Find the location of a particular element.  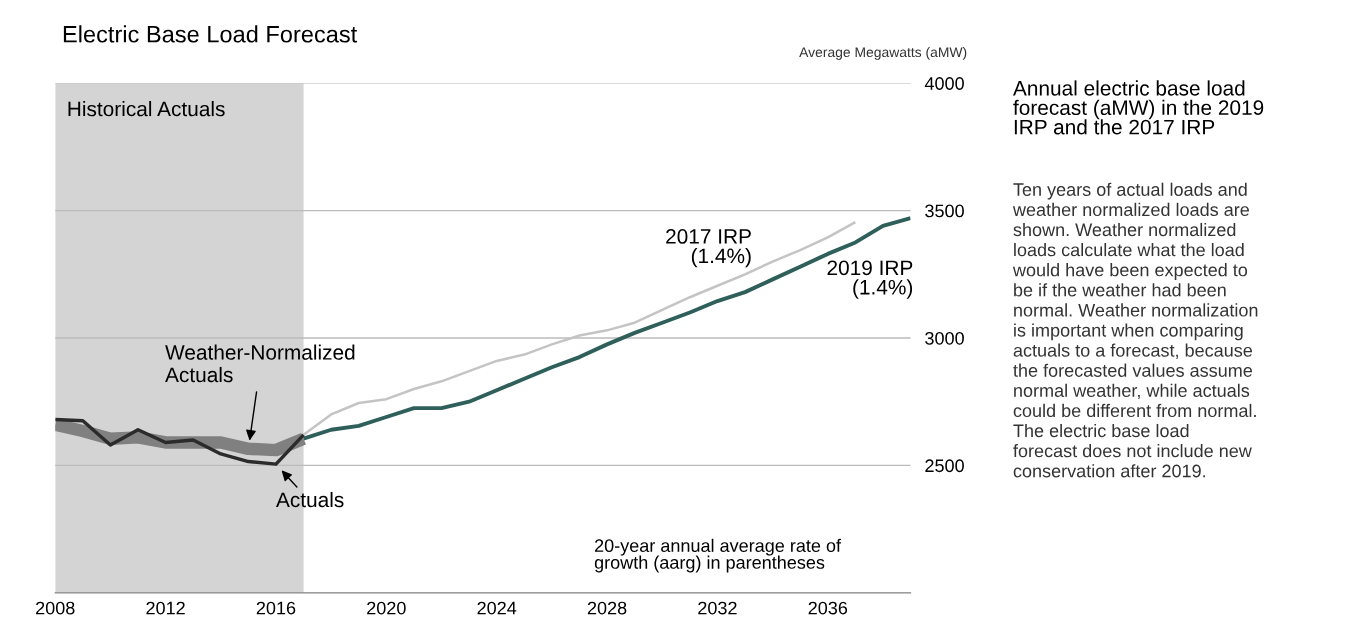

text: Annual electric base load forecast (aMW) in the 2019 IRP and the 2017 IRP is located at coordinates (1138, 107).